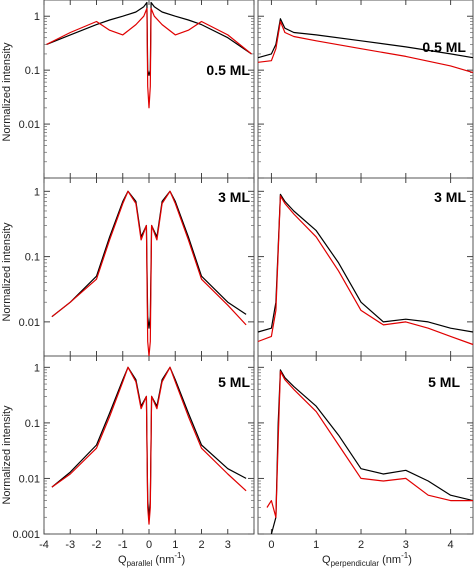 Image resolution: width=474 pixels, height=571 pixels. Describe the element at coordinates (178, 555) in the screenshot. I see `x-left-sup: -1` at that location.